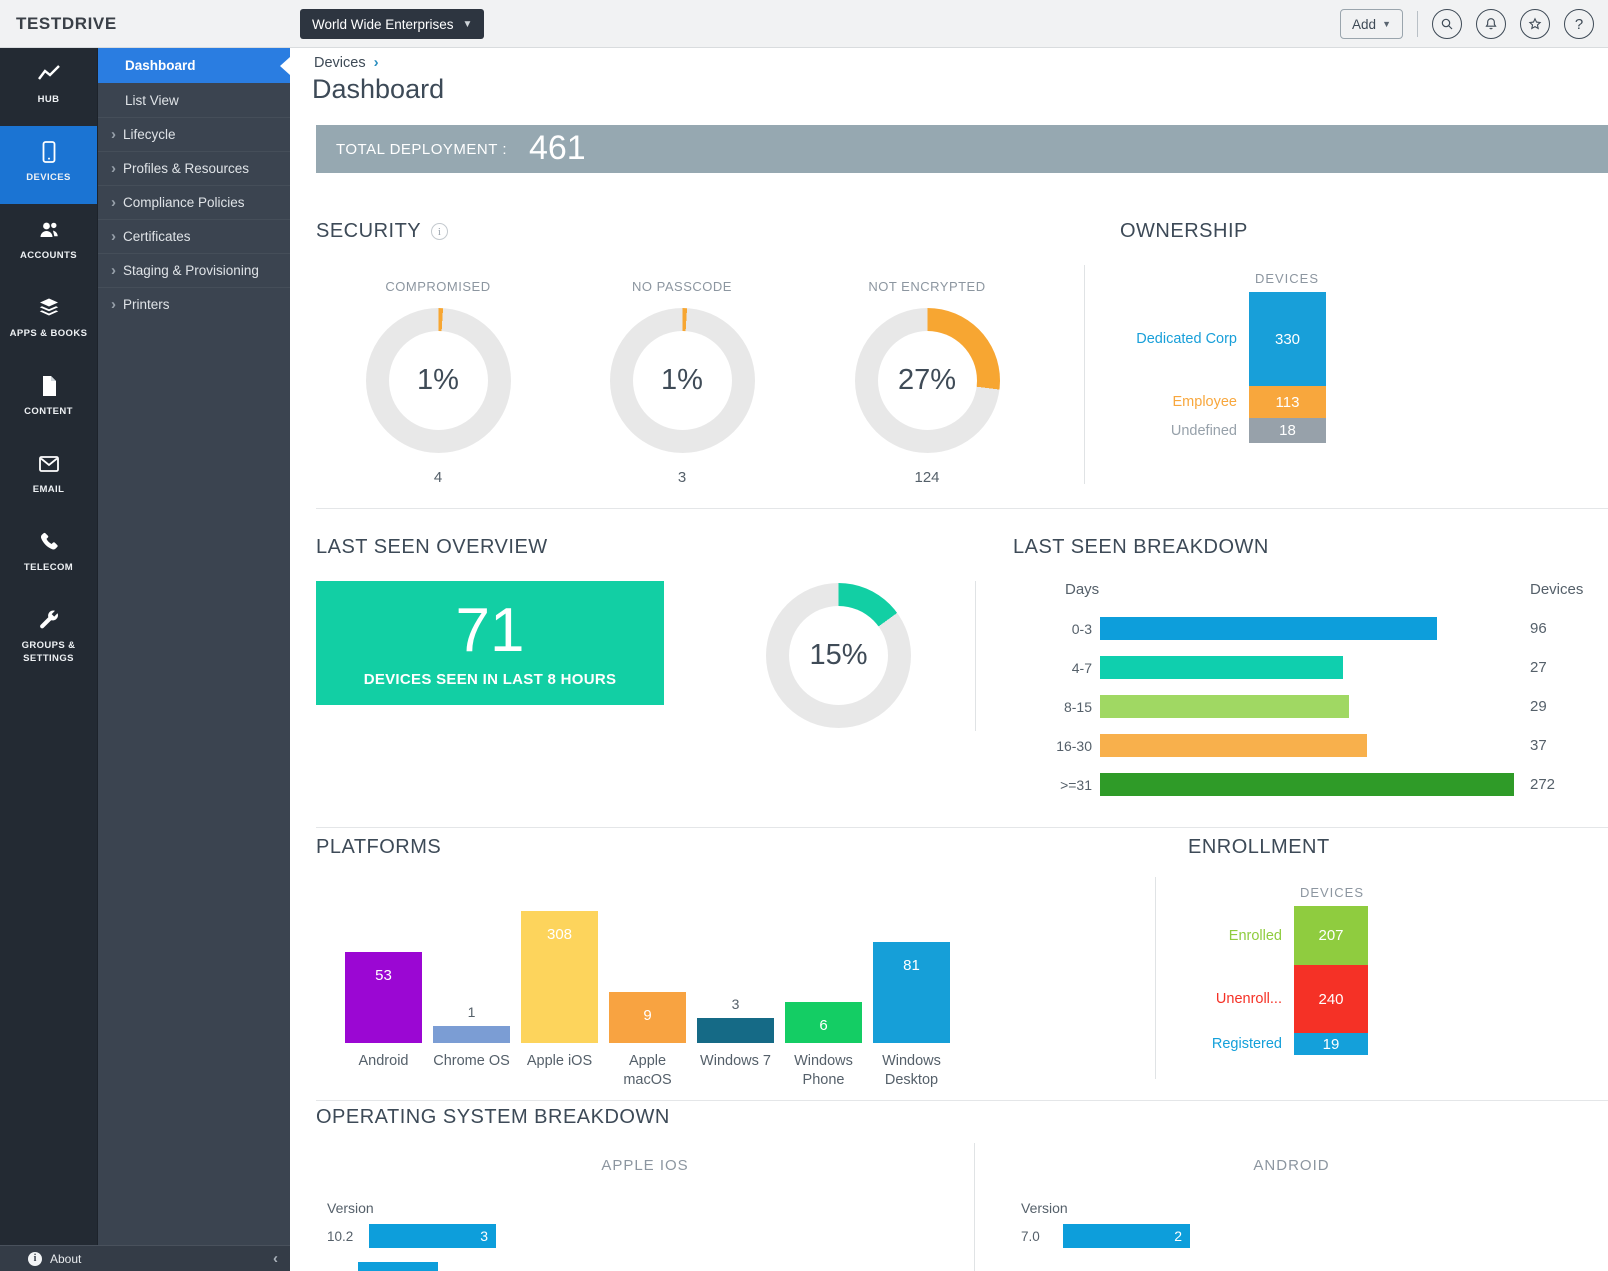  I want to click on subnav-item-printers: › Printers, so click(194, 304).